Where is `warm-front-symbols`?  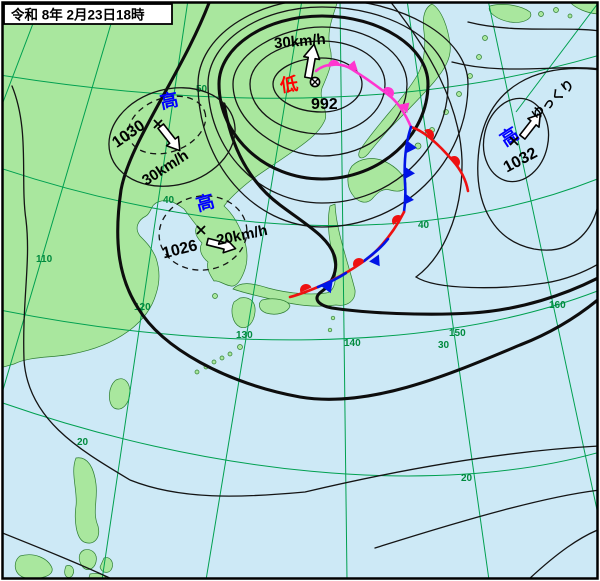
warm-front-symbols is located at coordinates (442, 148).